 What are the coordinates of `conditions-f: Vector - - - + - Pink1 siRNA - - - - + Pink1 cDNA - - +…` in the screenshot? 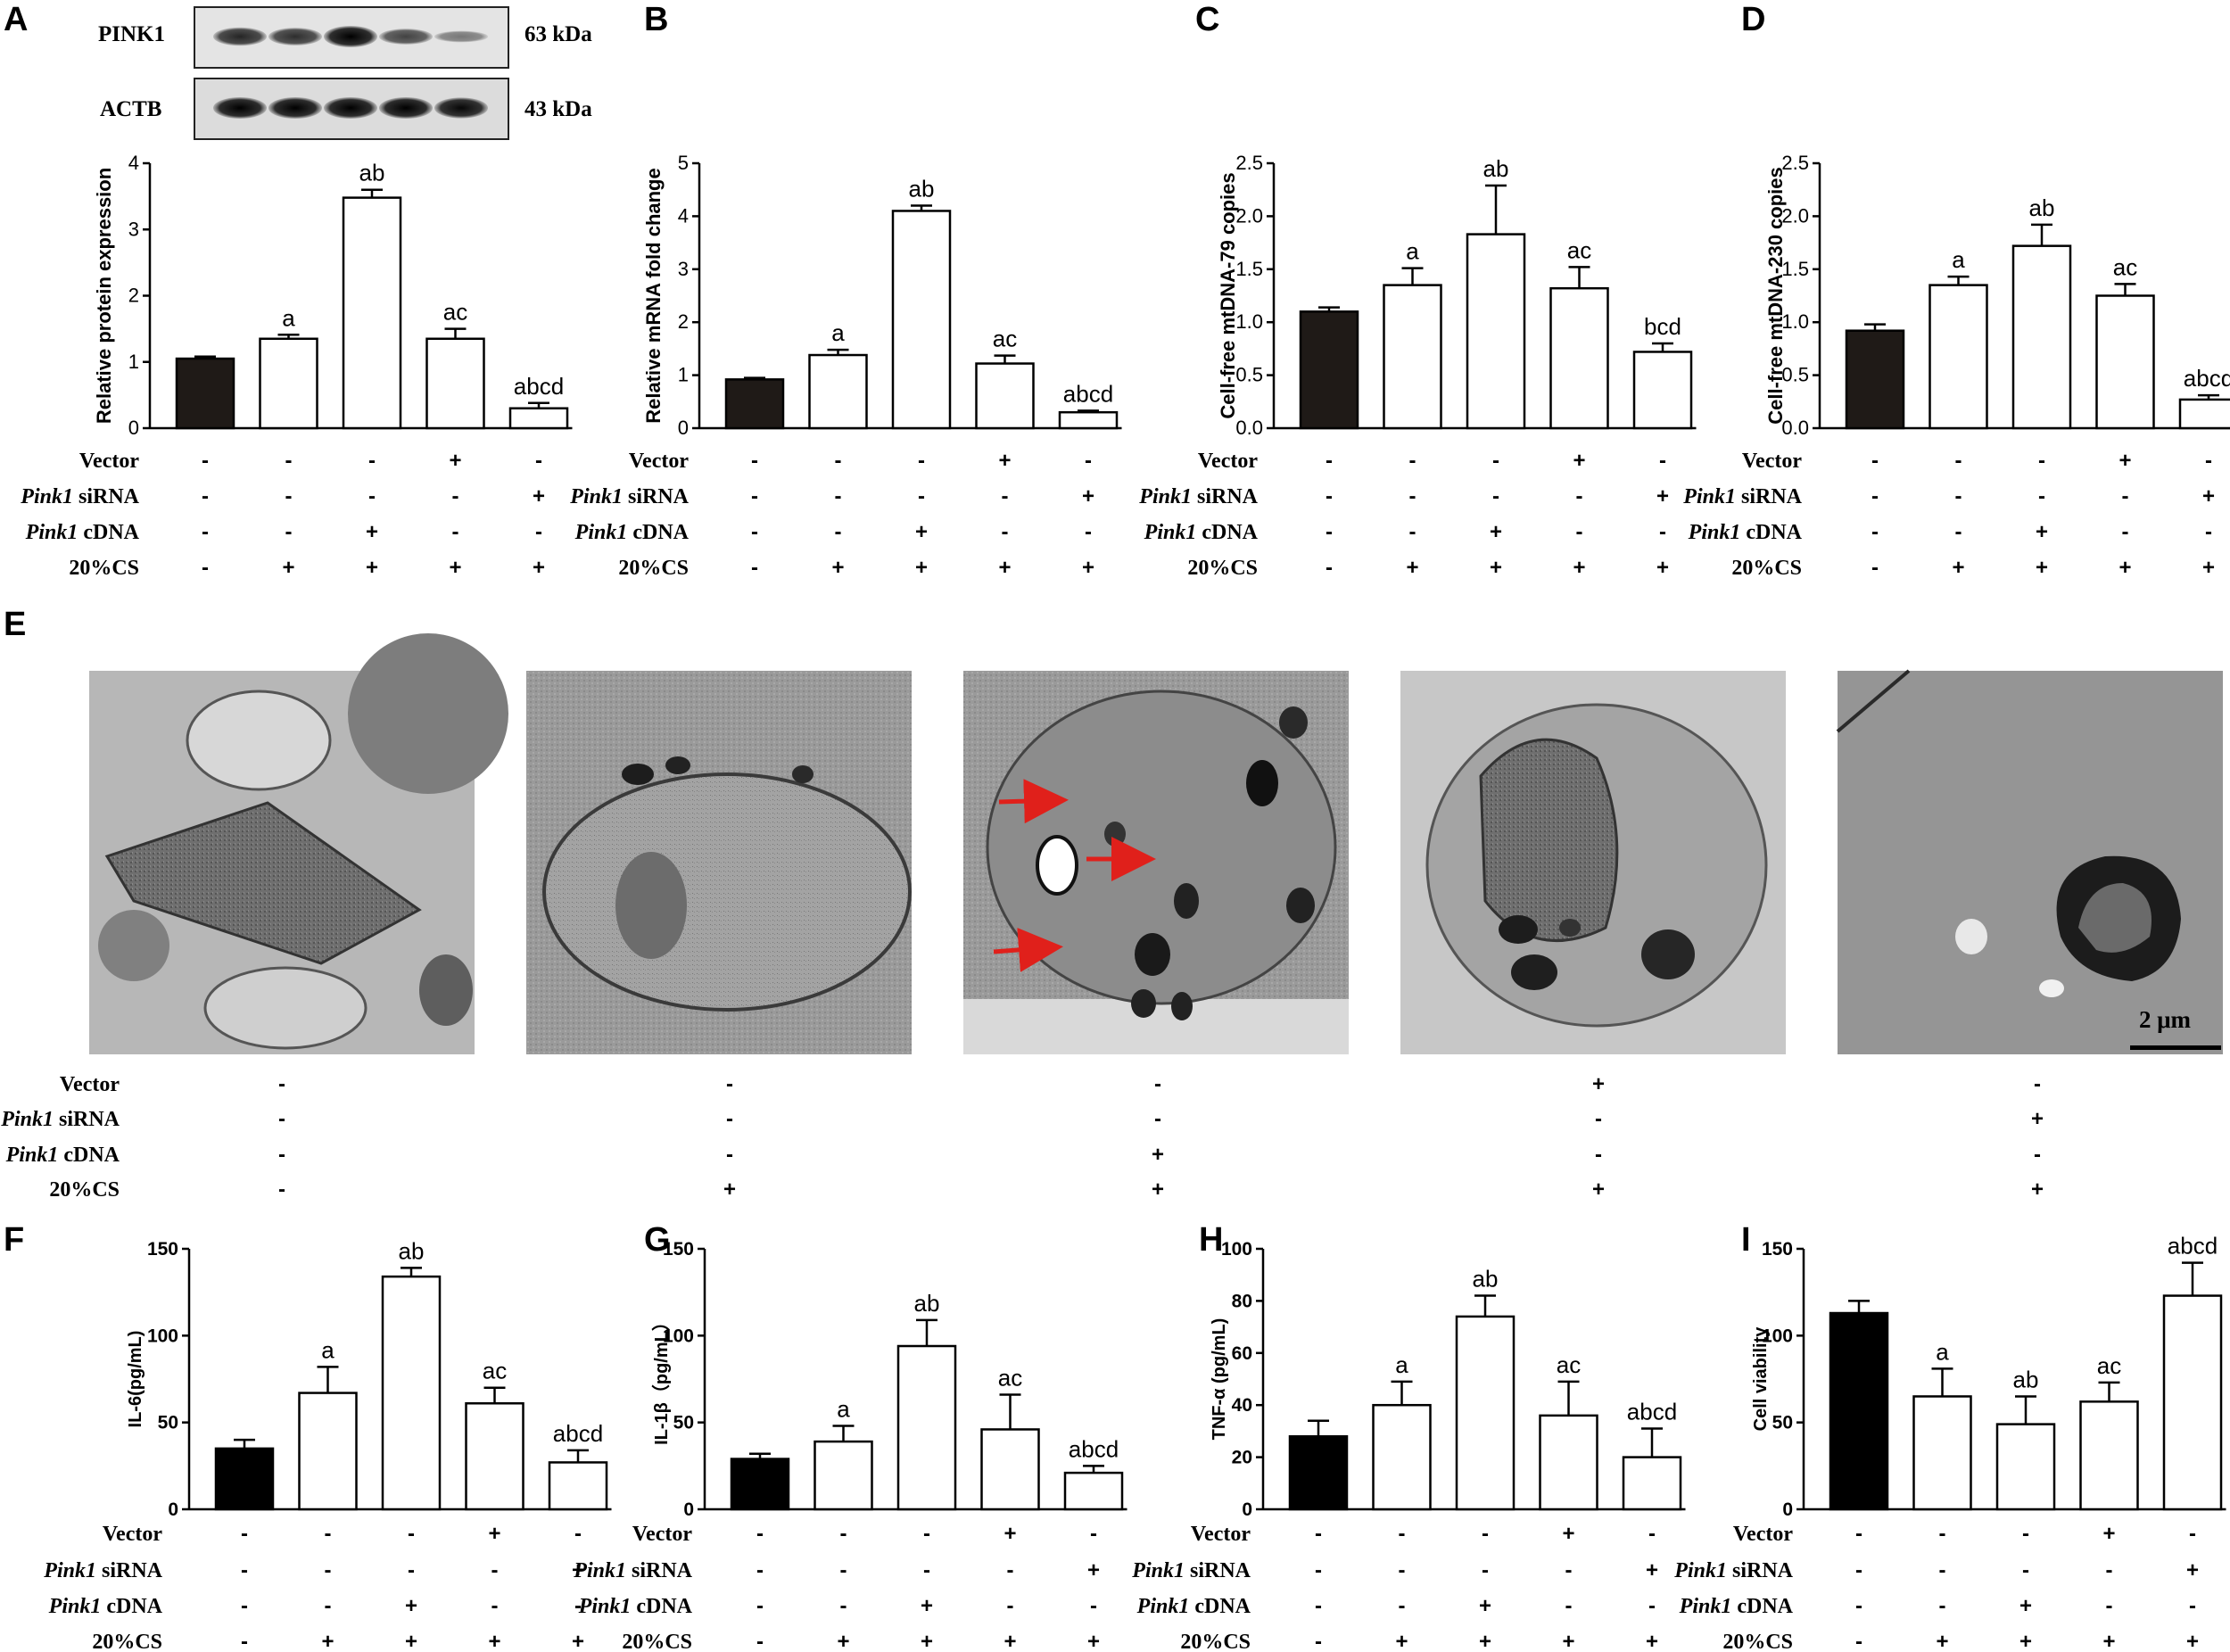 It's located at (313, 1587).